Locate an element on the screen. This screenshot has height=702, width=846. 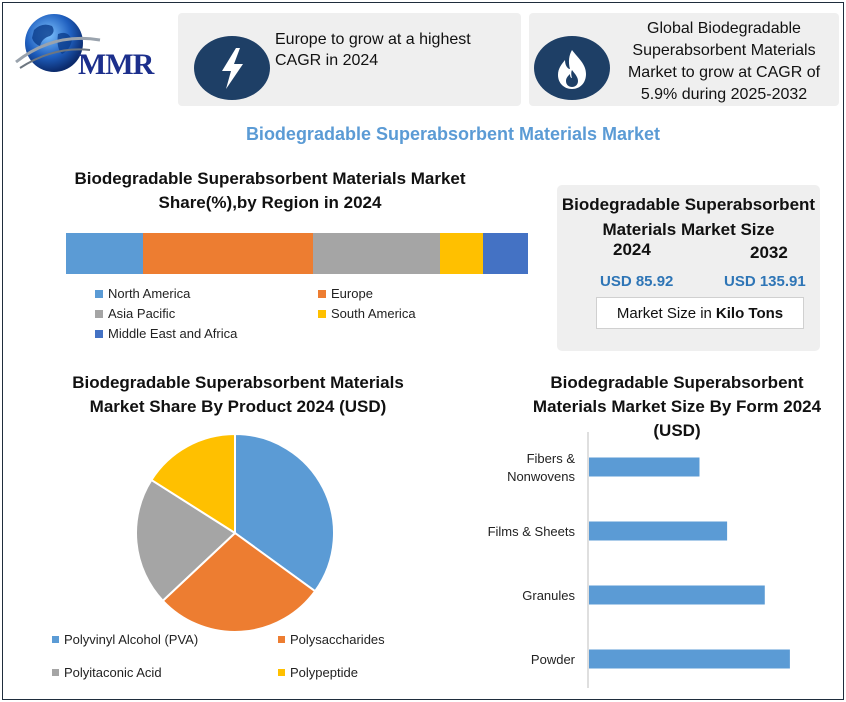
pie-slice-polysaccharides is located at coordinates (239, 582).